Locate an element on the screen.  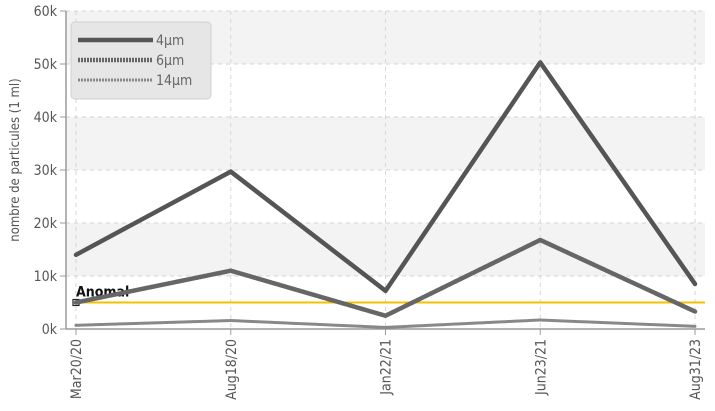
y-tick-label: 60k is located at coordinates (46, 12).